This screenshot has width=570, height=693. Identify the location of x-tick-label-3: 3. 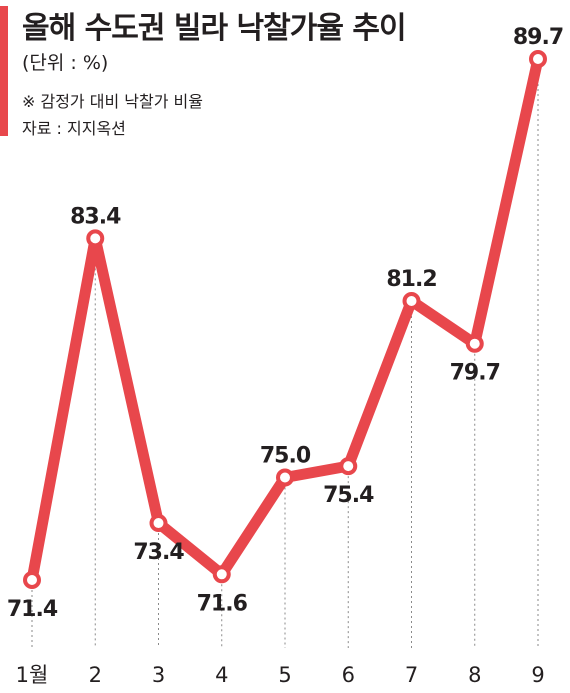
(158, 675).